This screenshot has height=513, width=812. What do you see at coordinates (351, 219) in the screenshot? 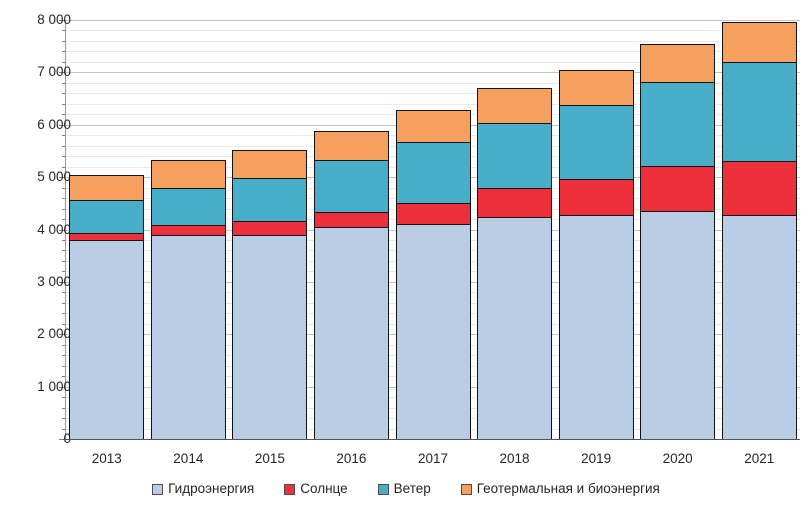
I see `bar-segment-2016-Солнце` at bounding box center [351, 219].